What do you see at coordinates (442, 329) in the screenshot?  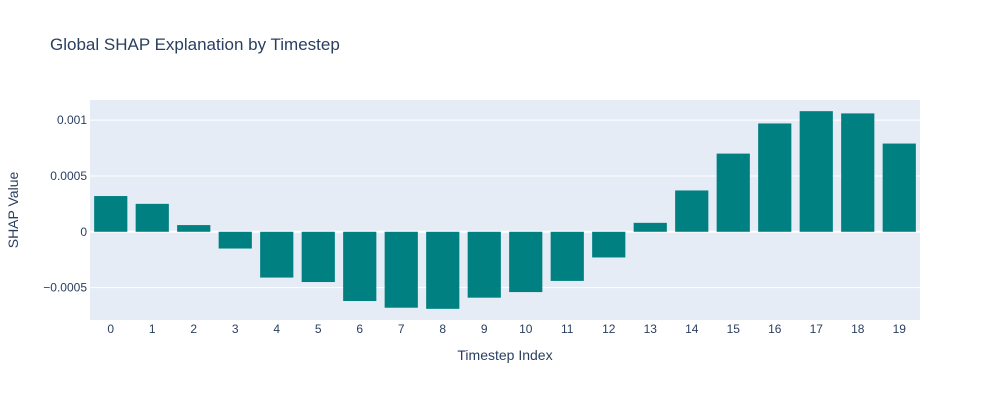 I see `x-tick-label: 8` at bounding box center [442, 329].